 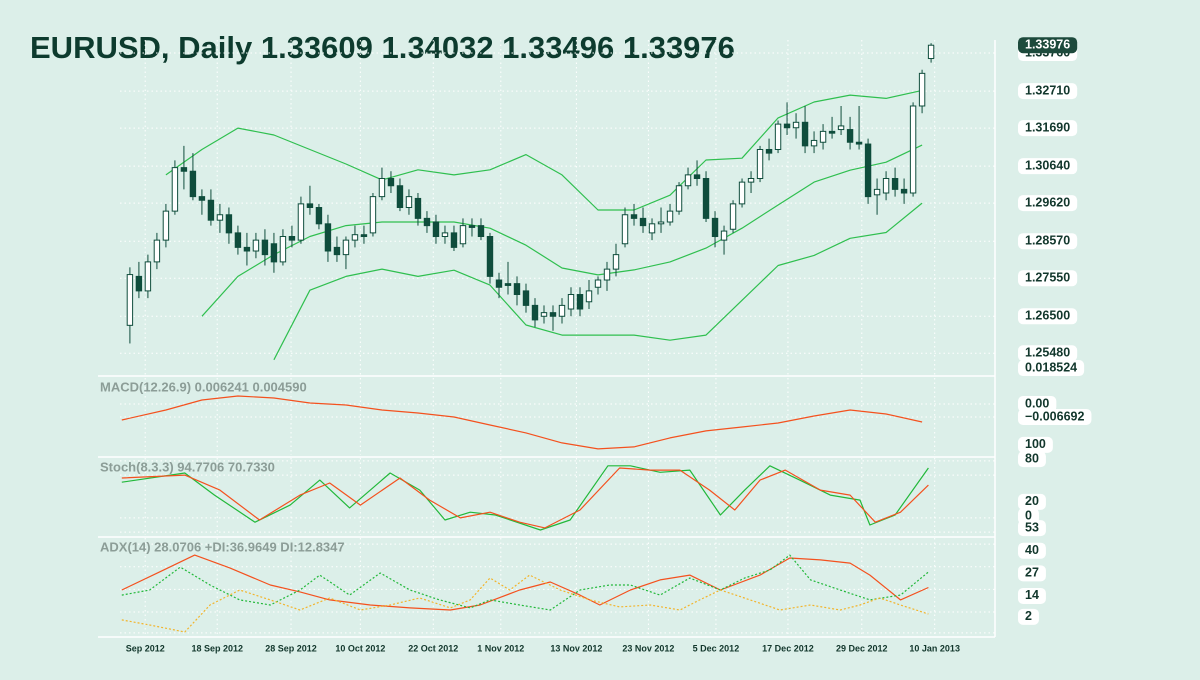 What do you see at coordinates (1028, 515) in the screenshot?
I see `y-tick-label: 0` at bounding box center [1028, 515].